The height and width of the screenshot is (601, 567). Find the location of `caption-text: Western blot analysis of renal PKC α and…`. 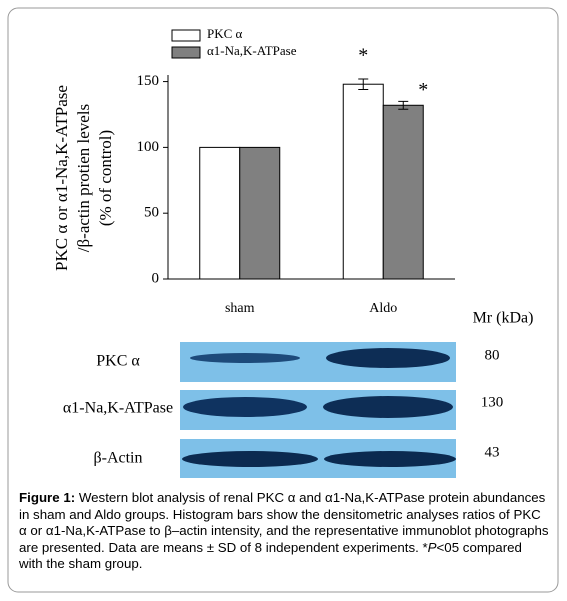

caption-text: Western blot analysis of renal PKC α and… is located at coordinates (284, 522).